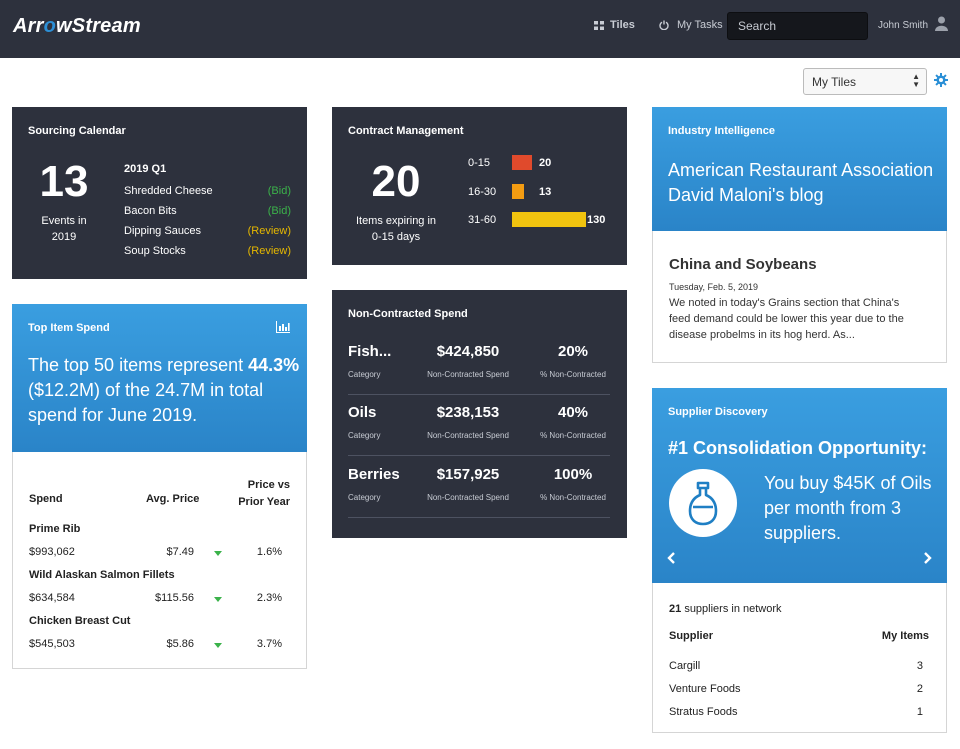 The image size is (960, 749). I want to click on item-avg-price: $115.56, so click(174, 598).